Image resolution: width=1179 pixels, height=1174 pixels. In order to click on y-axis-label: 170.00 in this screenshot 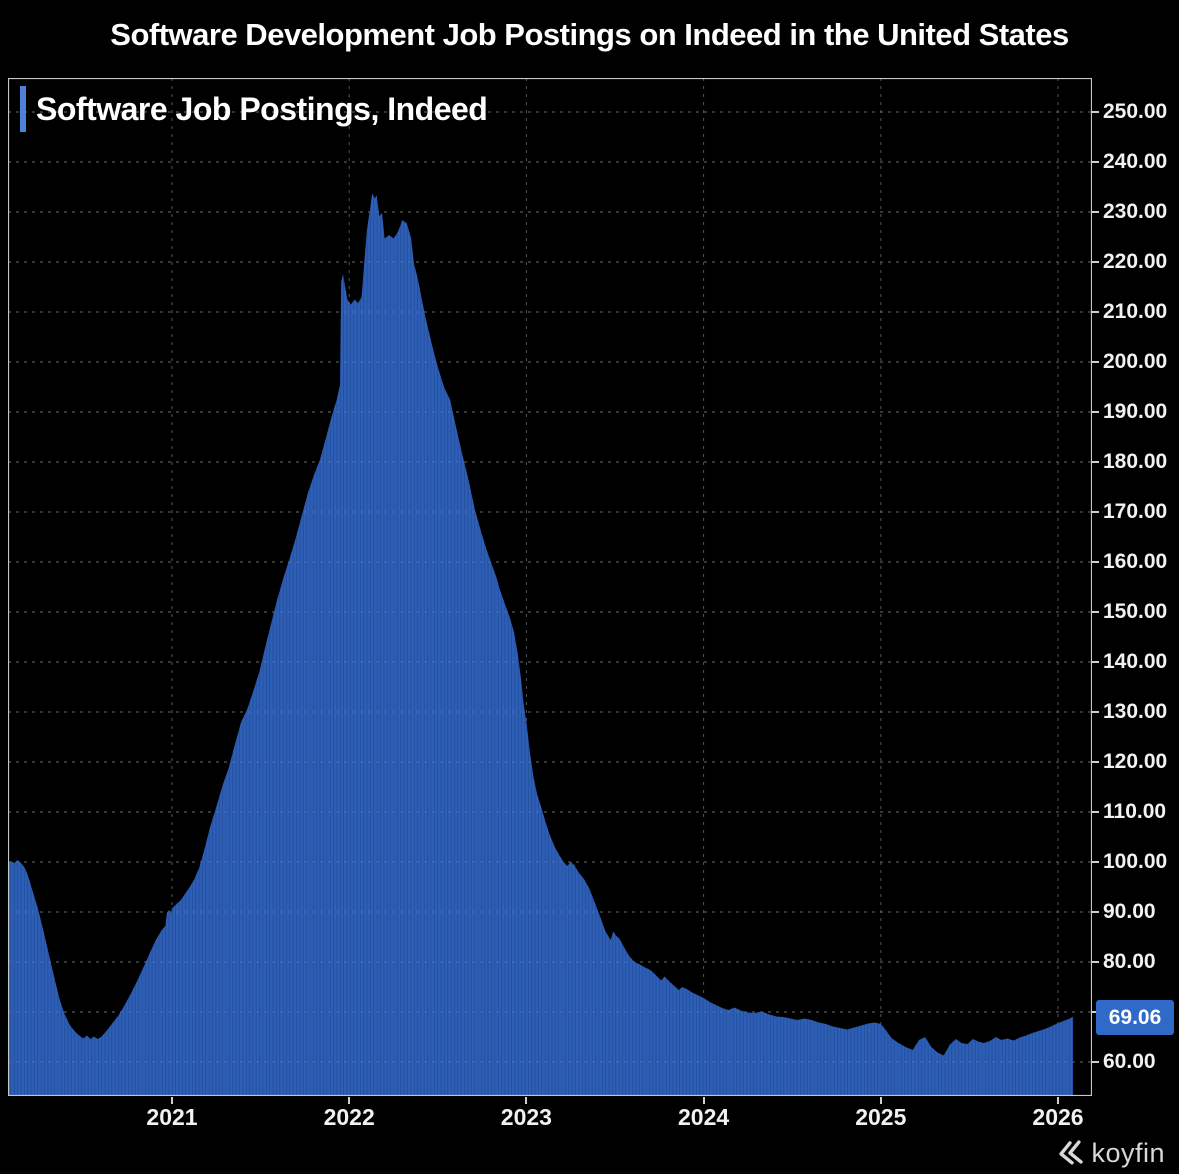, I will do `click(1135, 511)`.